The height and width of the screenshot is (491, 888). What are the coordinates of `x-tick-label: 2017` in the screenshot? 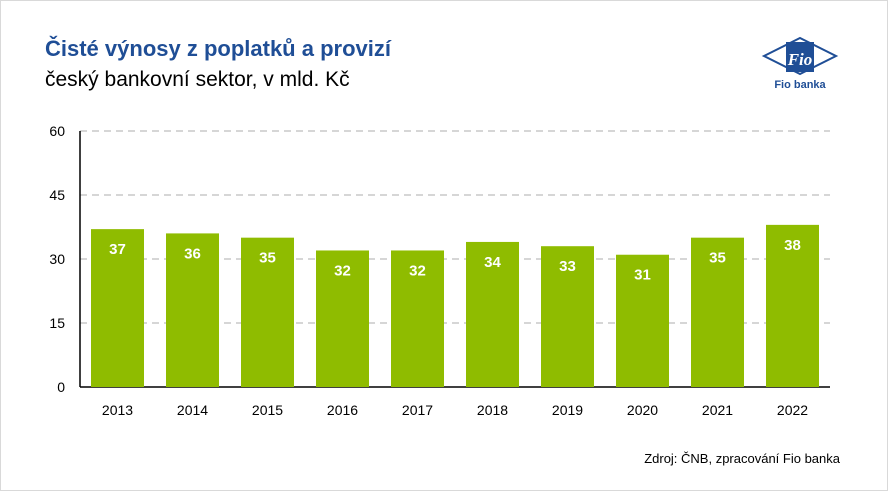 It's located at (417, 410).